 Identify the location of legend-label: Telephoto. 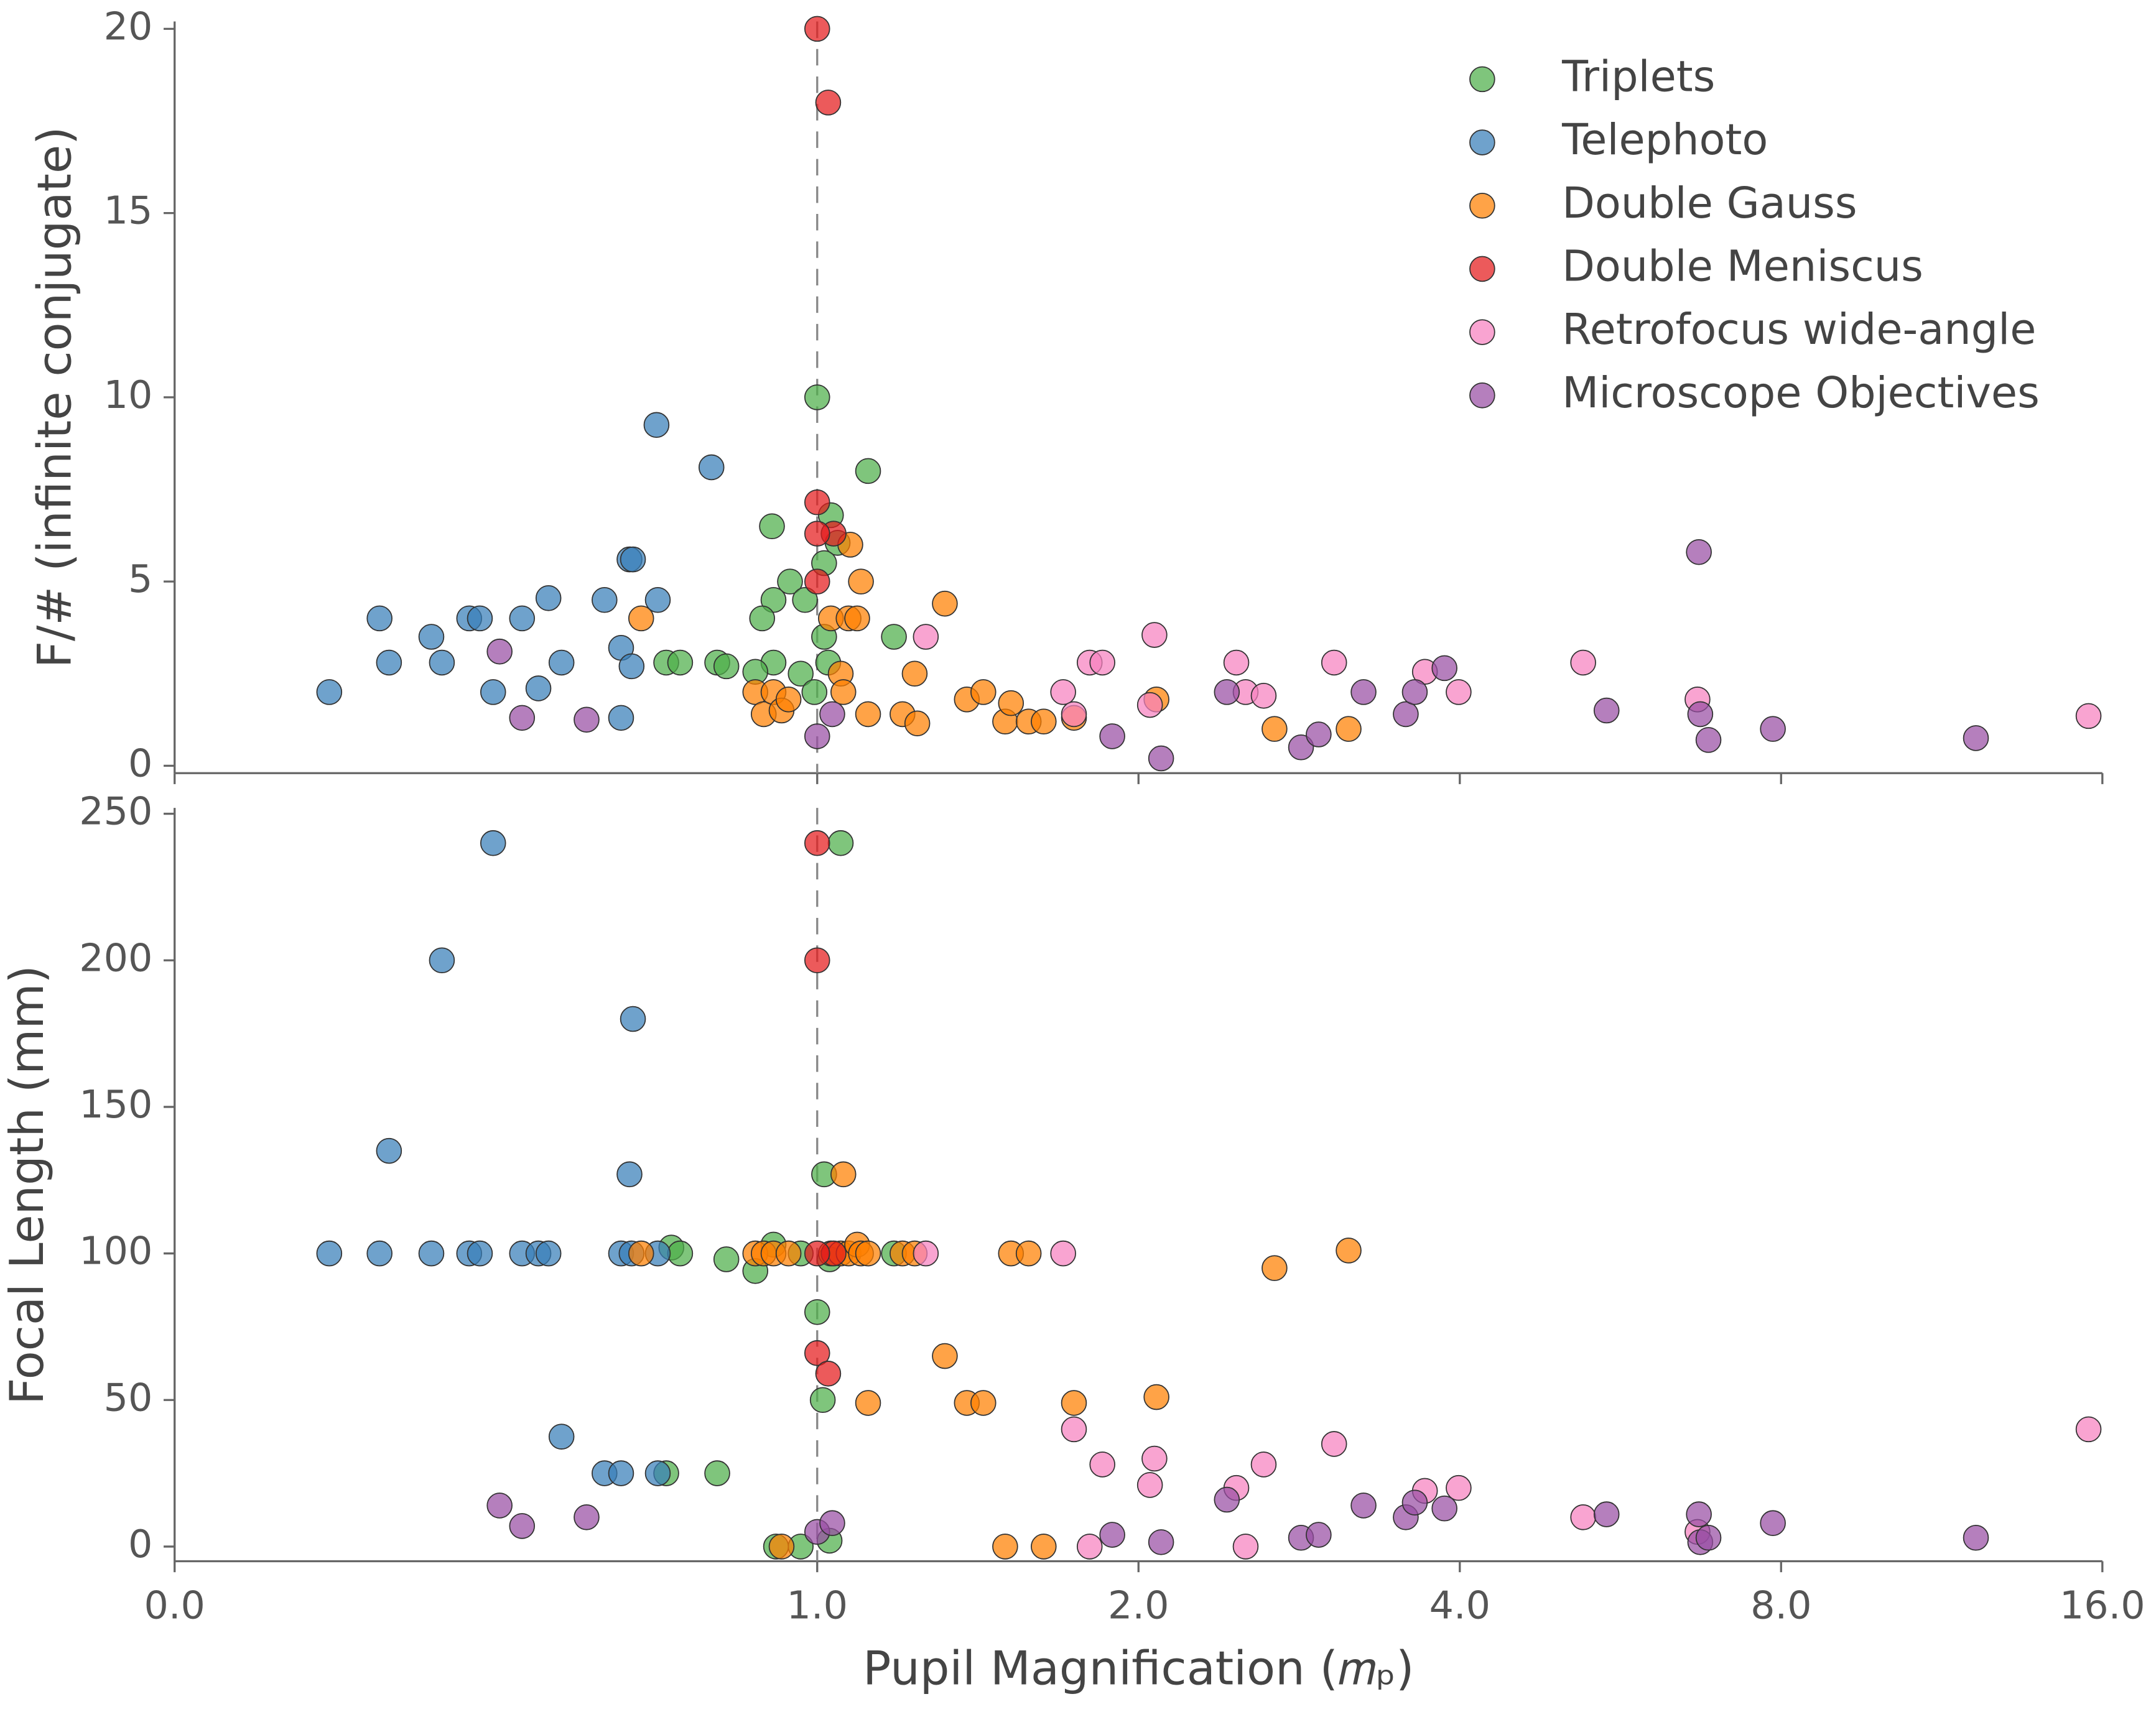
(1664, 140).